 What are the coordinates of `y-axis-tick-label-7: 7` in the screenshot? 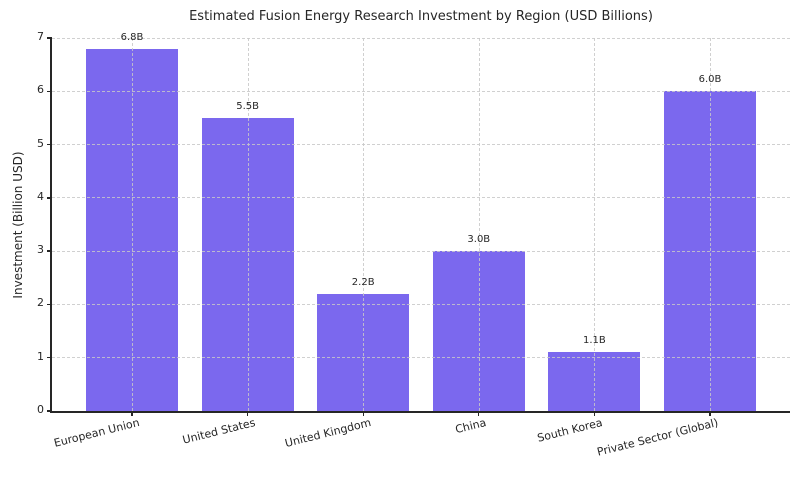 It's located at (40, 36).